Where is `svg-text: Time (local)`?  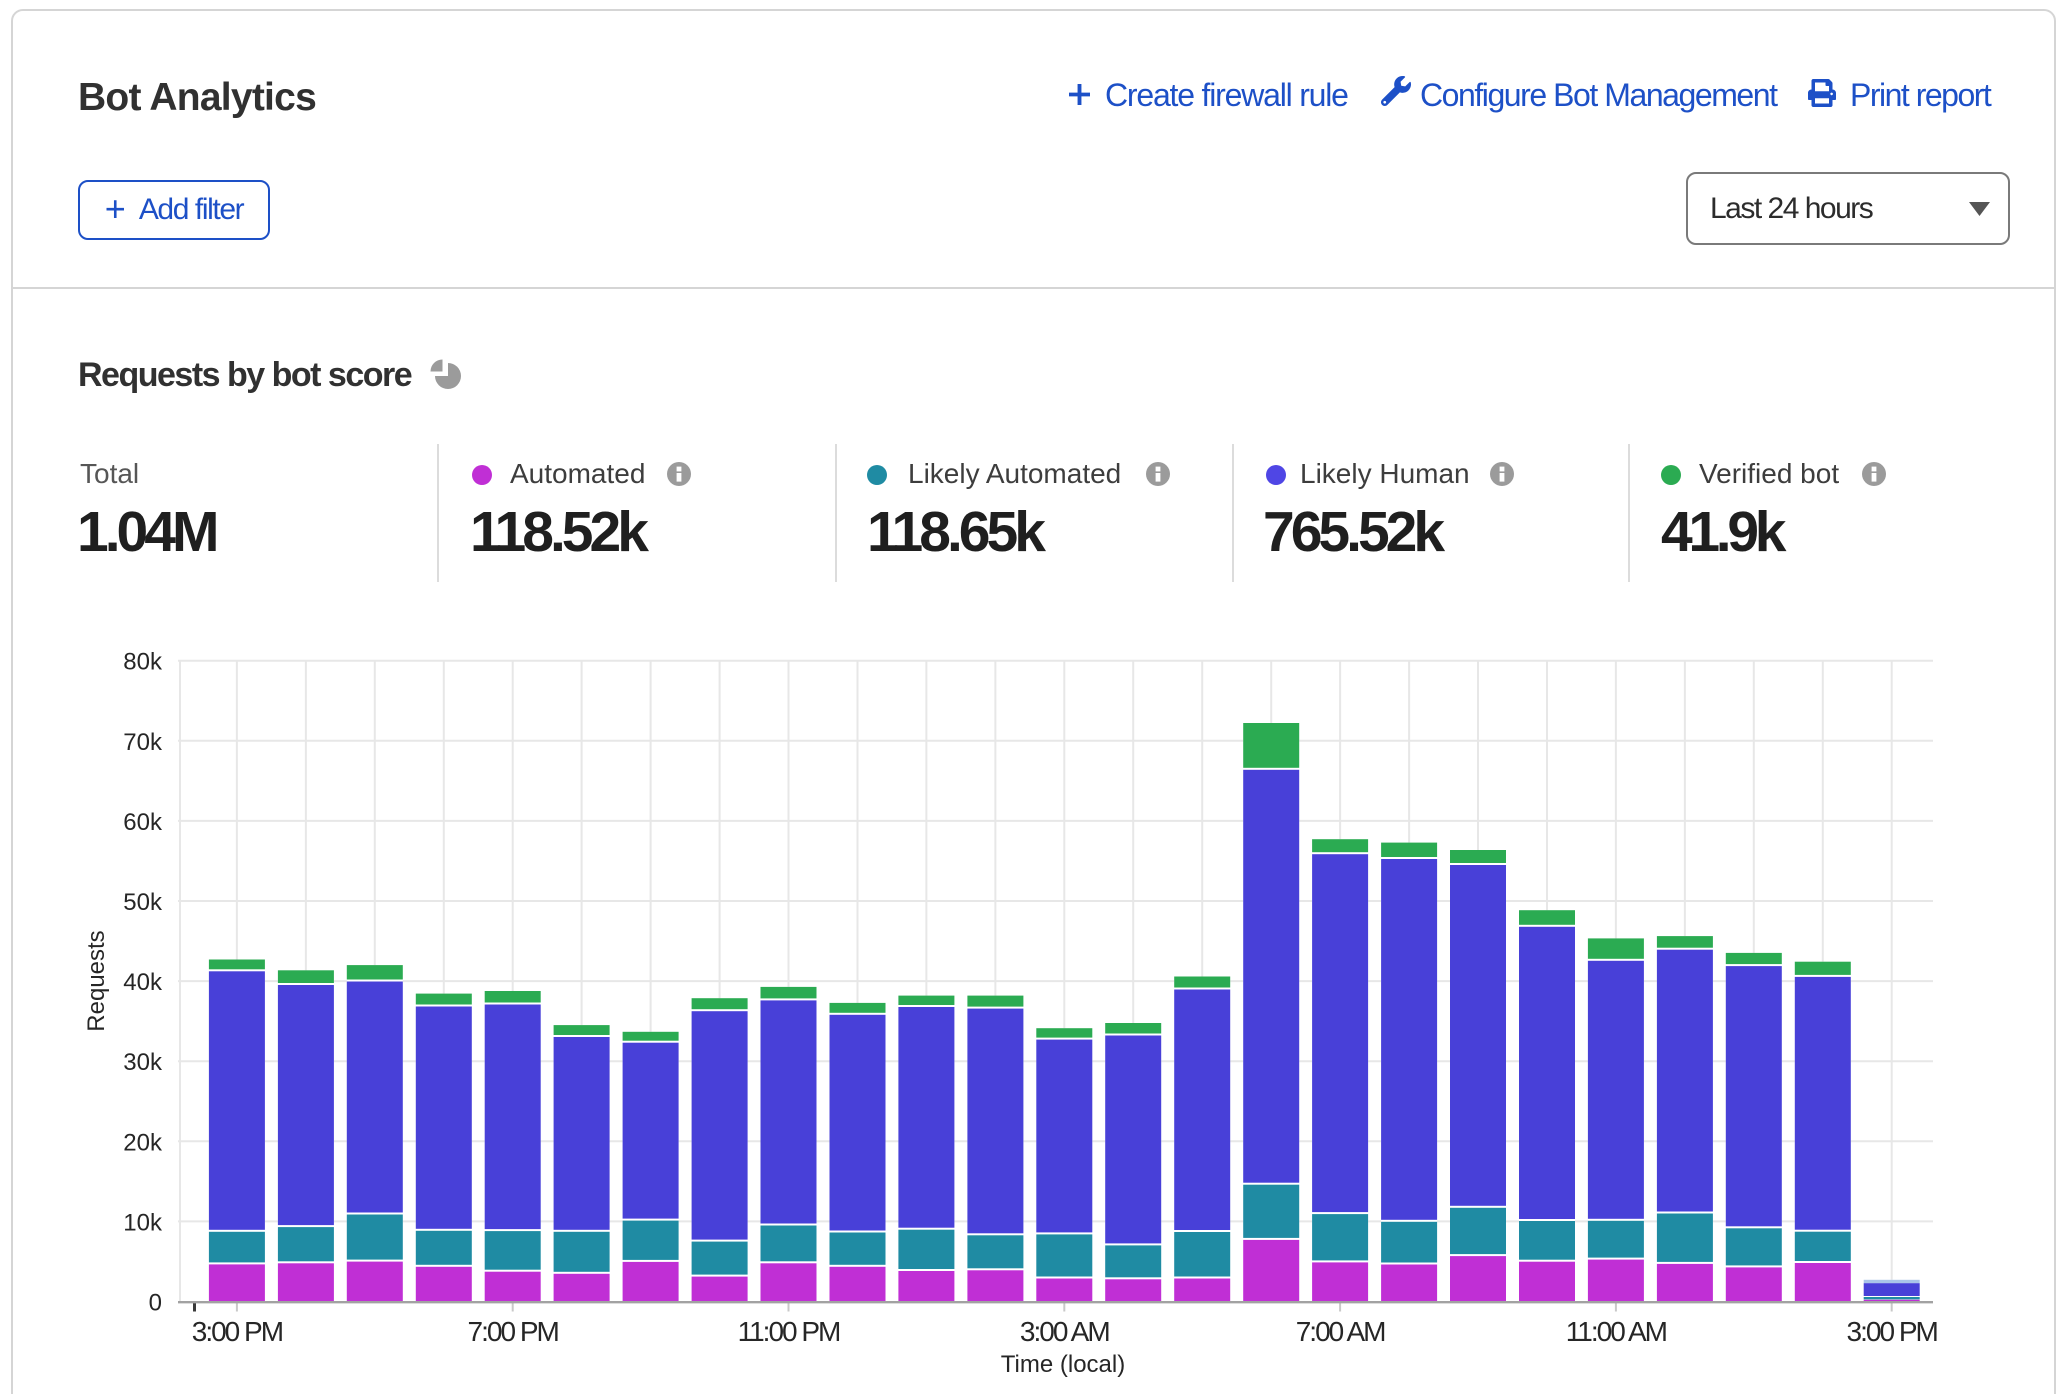 svg-text: Time (local) is located at coordinates (1063, 1364).